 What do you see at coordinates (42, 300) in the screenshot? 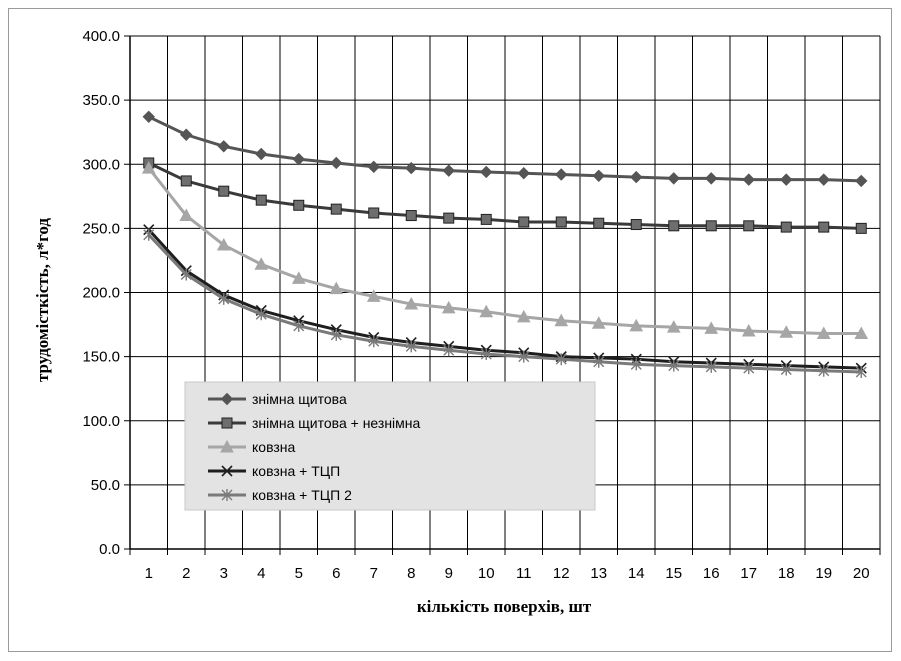
I see `y-axis-title: трудомісткість, л*год` at bounding box center [42, 300].